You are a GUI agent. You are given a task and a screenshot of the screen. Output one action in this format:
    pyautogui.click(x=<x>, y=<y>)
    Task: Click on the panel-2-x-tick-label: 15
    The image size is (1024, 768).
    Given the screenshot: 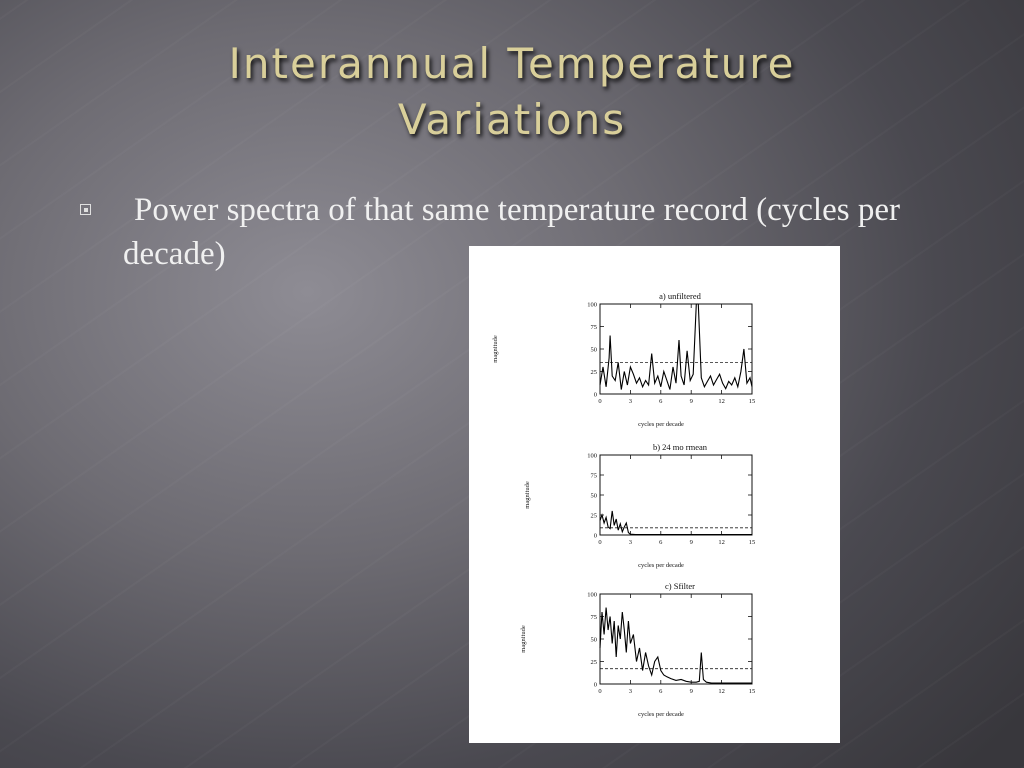 What is the action you would take?
    pyautogui.click(x=752, y=542)
    